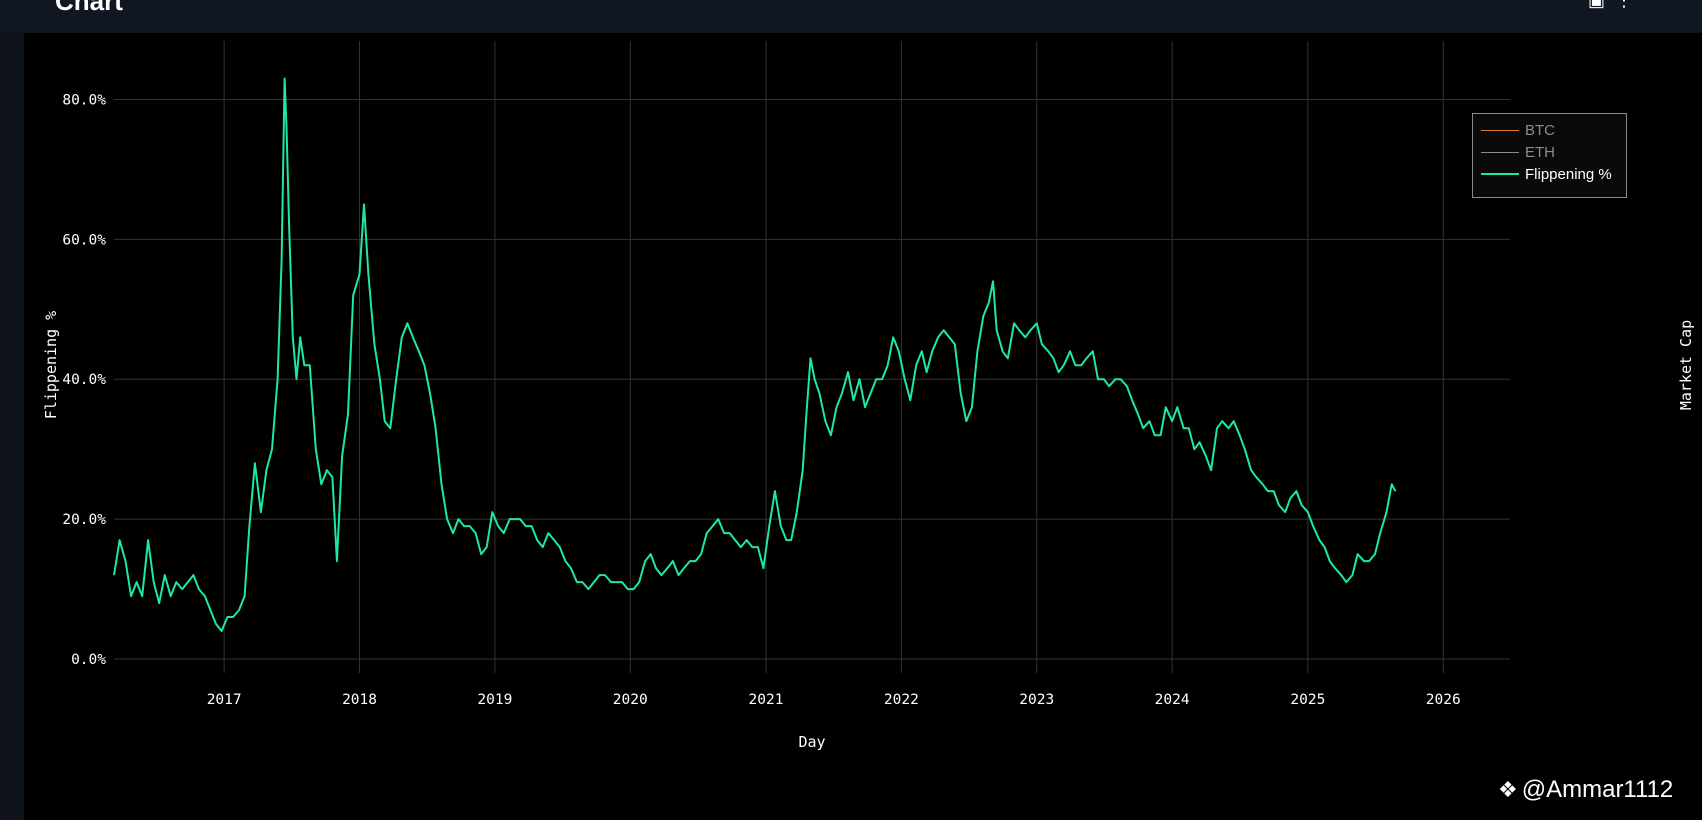 This screenshot has width=1702, height=820. Describe the element at coordinates (1508, 789) in the screenshot. I see `binance-logo-icon: ❖` at that location.